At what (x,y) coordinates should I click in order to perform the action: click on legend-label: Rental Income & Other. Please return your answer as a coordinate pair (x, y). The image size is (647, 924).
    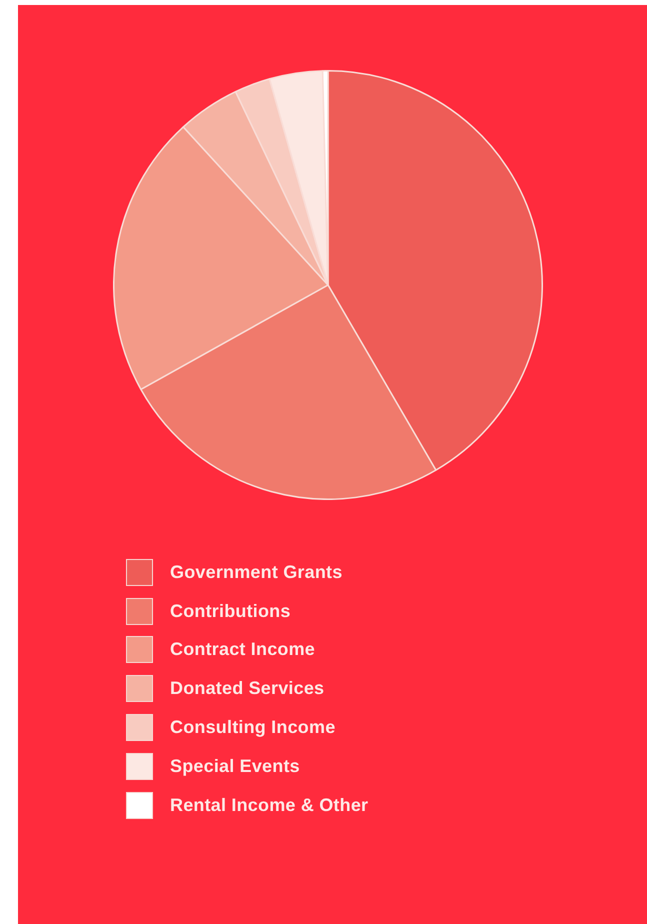
    Looking at the image, I should click on (269, 805).